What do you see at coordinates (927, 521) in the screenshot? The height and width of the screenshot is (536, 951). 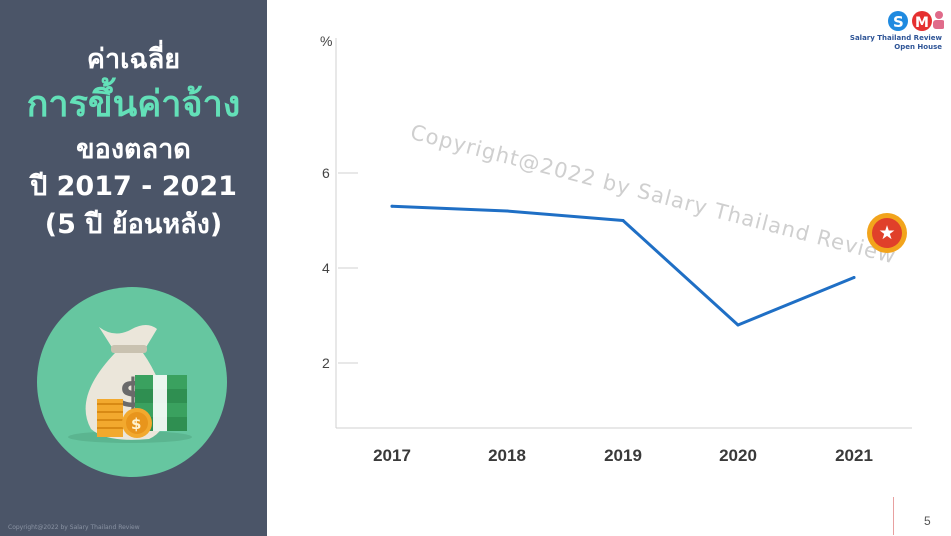 I see `page-number: 5` at bounding box center [927, 521].